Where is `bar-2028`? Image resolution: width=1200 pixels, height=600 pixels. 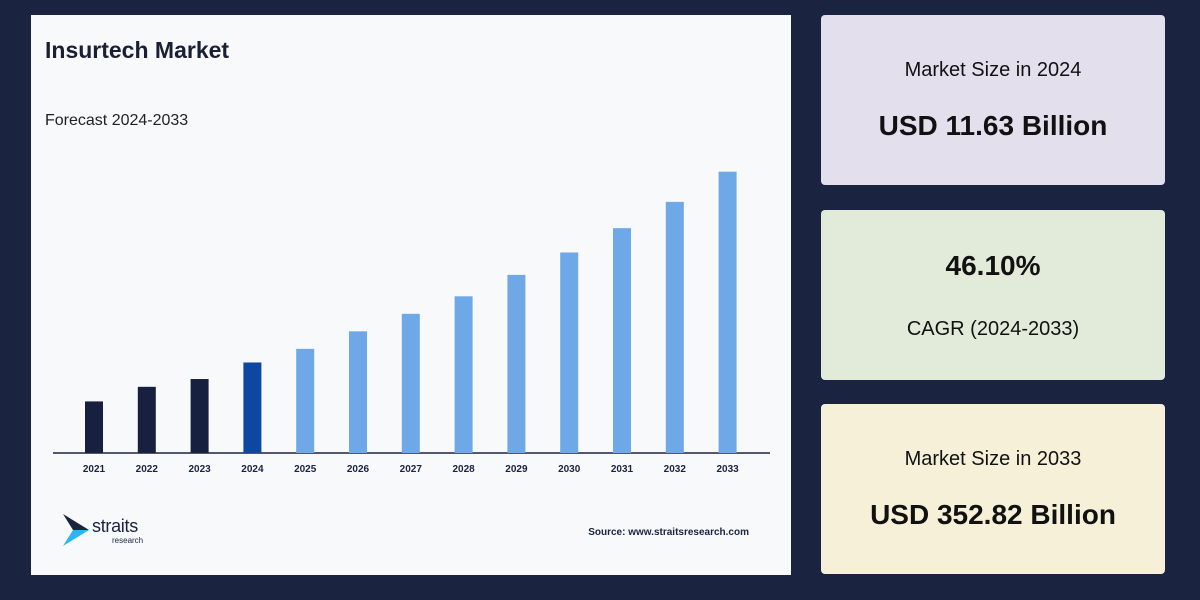
bar-2028 is located at coordinates (463, 374).